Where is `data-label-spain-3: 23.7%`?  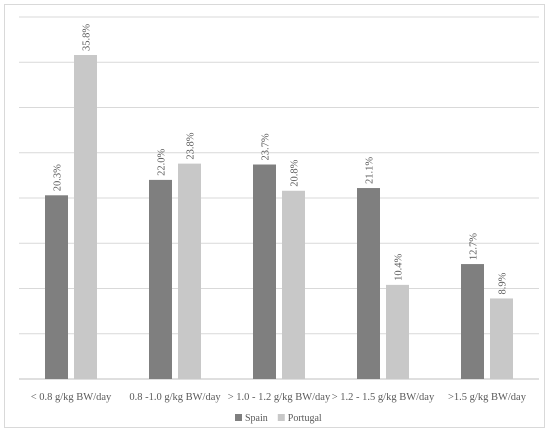 data-label-spain-3: 23.7% is located at coordinates (266, 146).